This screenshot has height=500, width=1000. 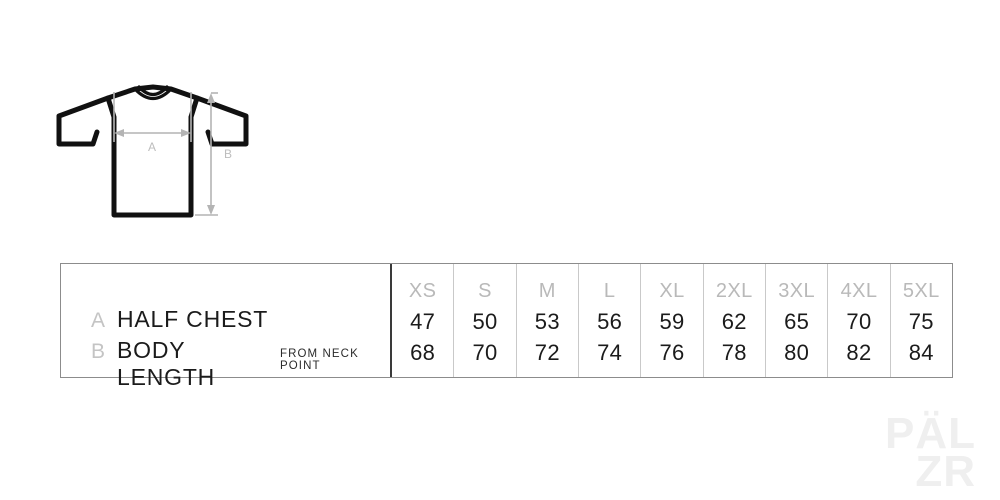 I want to click on cell-body-length-3xl: 80, so click(x=797, y=352).